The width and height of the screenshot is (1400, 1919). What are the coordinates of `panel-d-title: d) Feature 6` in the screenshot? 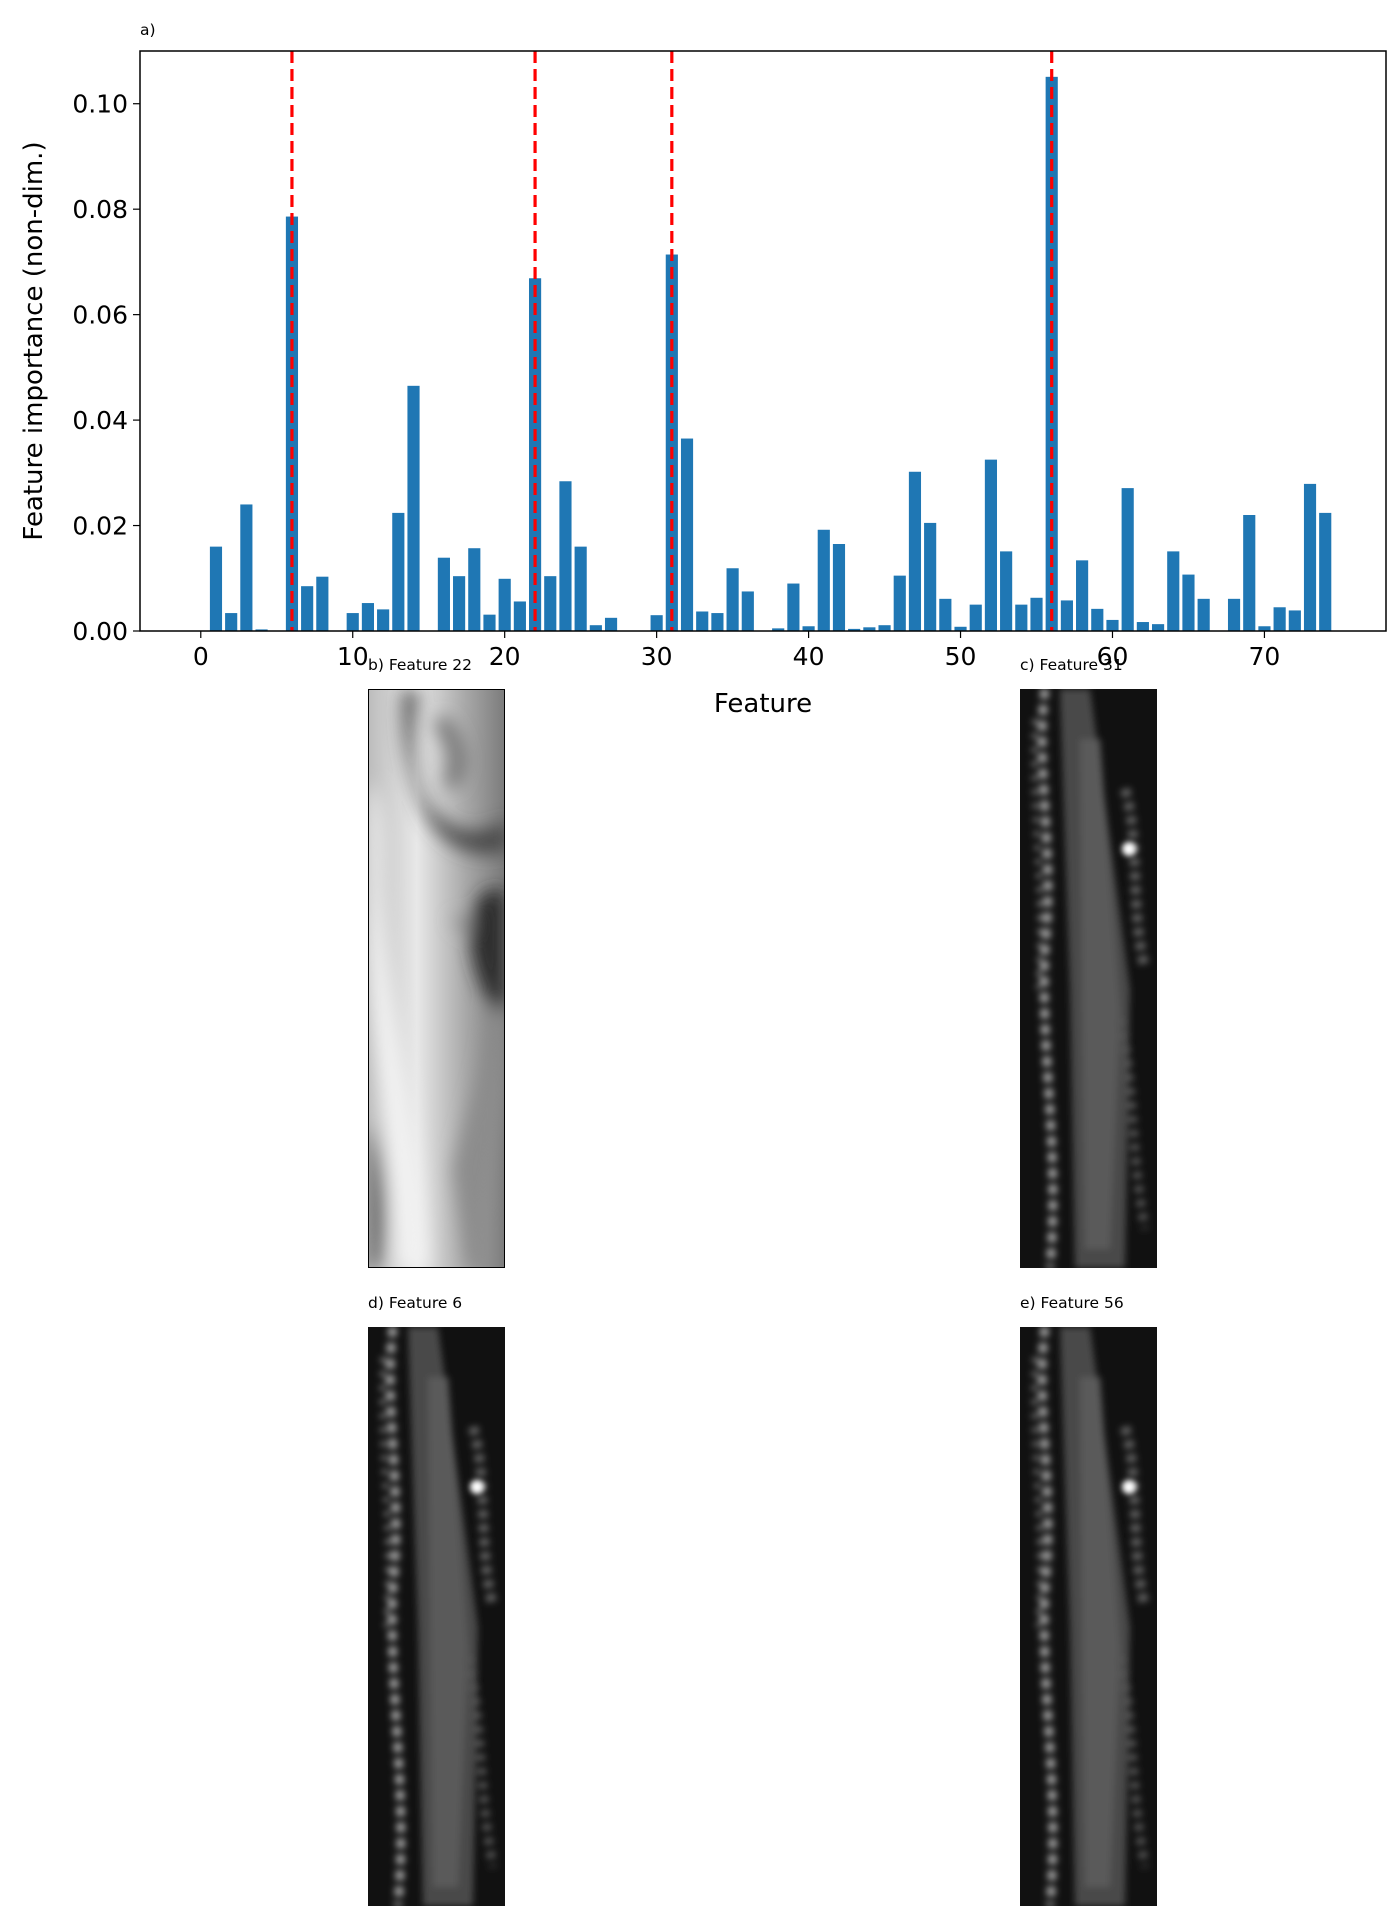 It's located at (415, 1303).